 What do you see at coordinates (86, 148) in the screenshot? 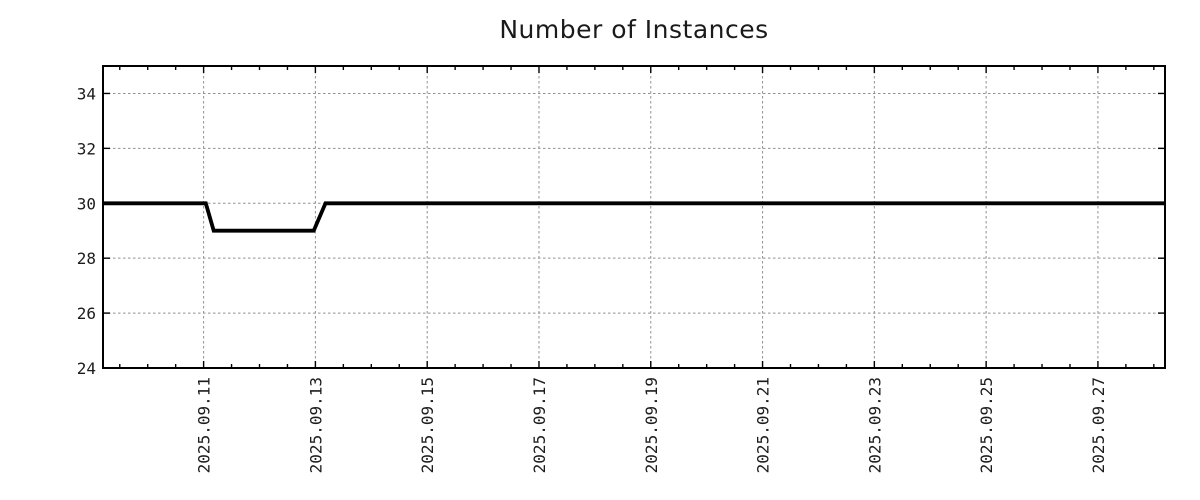
I see `y-tick-label: 32` at bounding box center [86, 148].